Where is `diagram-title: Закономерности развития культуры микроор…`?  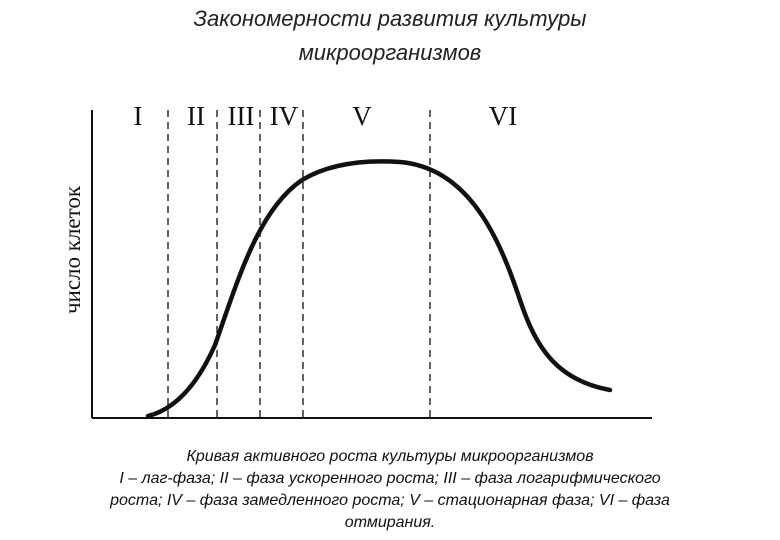
diagram-title: Закономерности развития культуры микроор… is located at coordinates (390, 36).